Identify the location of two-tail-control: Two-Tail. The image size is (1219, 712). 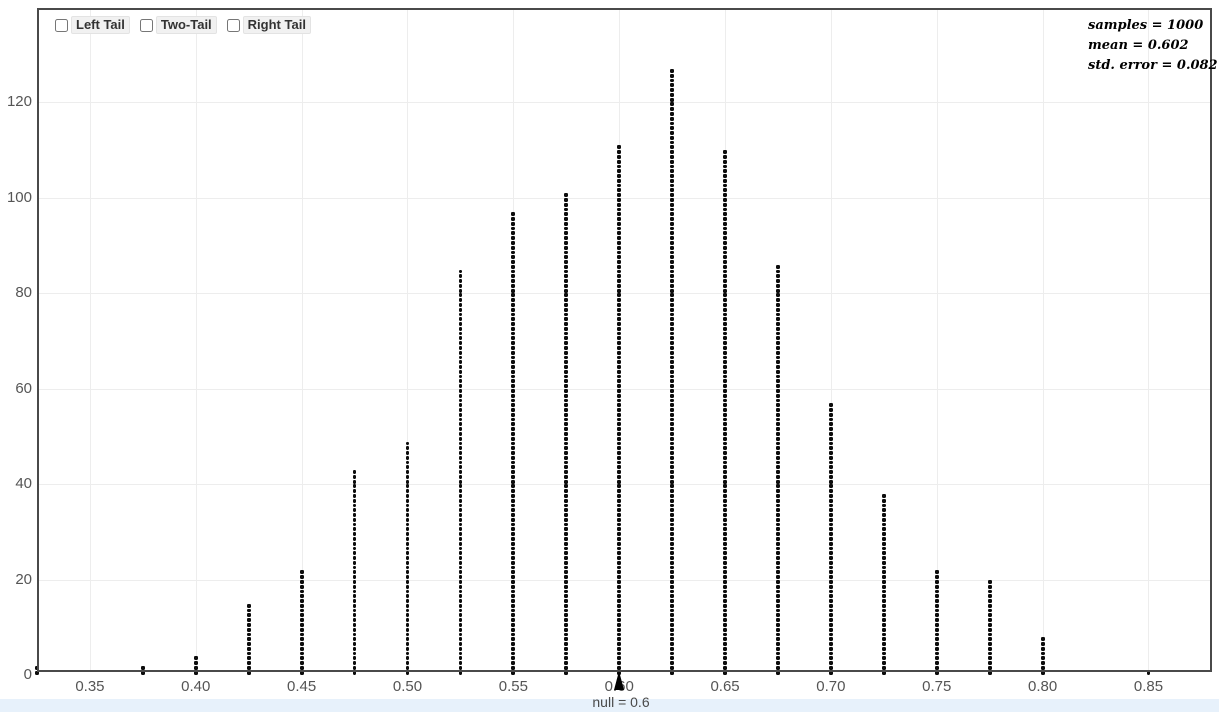
(178, 25).